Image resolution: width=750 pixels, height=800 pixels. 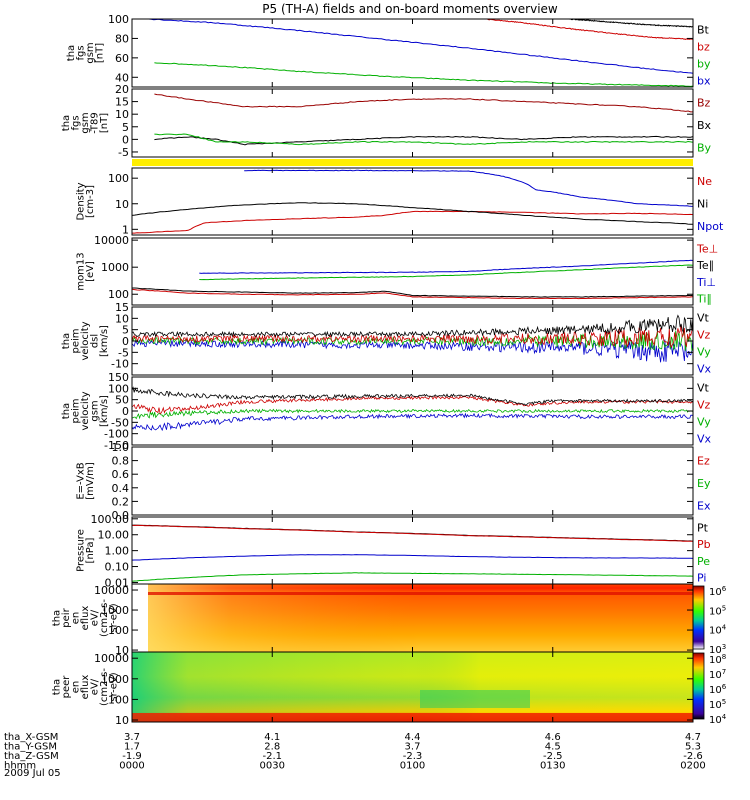 What do you see at coordinates (140, 618) in the screenshot?
I see `ion-spectrogram-white-gap` at bounding box center [140, 618].